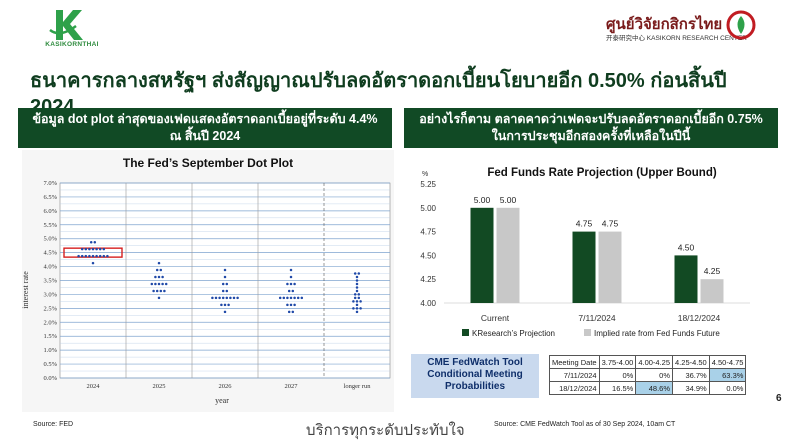  I want to click on bar-chart-x-tick-label: 18/12/2024, so click(699, 318).